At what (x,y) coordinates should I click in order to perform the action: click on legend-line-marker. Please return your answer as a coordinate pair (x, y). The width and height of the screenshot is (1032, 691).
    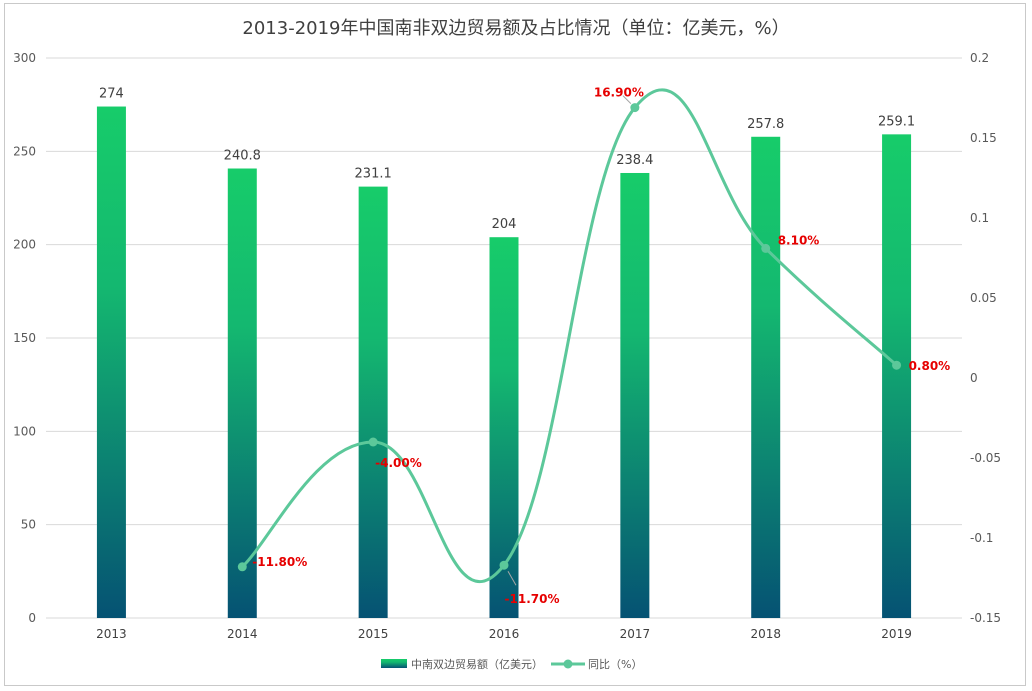
    Looking at the image, I should click on (568, 664).